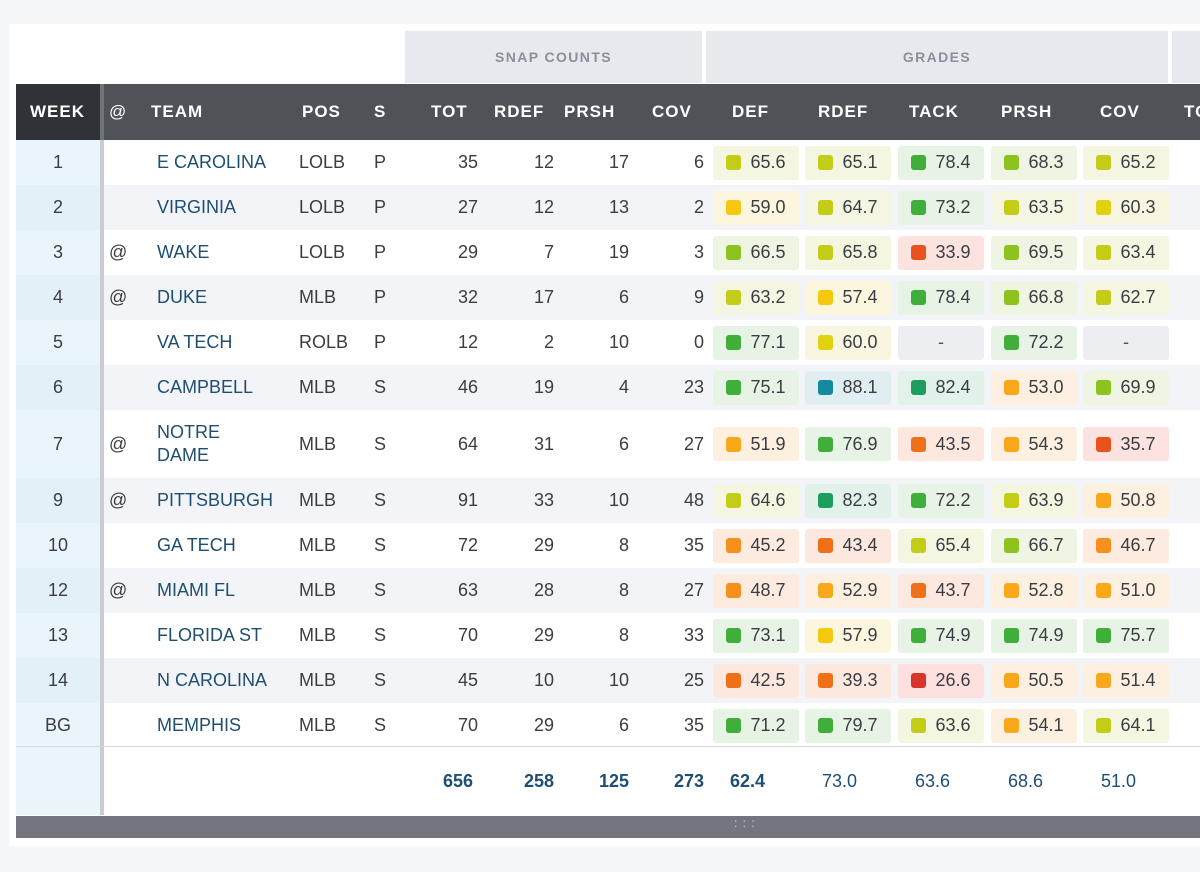 The image size is (1200, 872). What do you see at coordinates (1027, 111) in the screenshot?
I see `col-grade-prsh: PRSH` at bounding box center [1027, 111].